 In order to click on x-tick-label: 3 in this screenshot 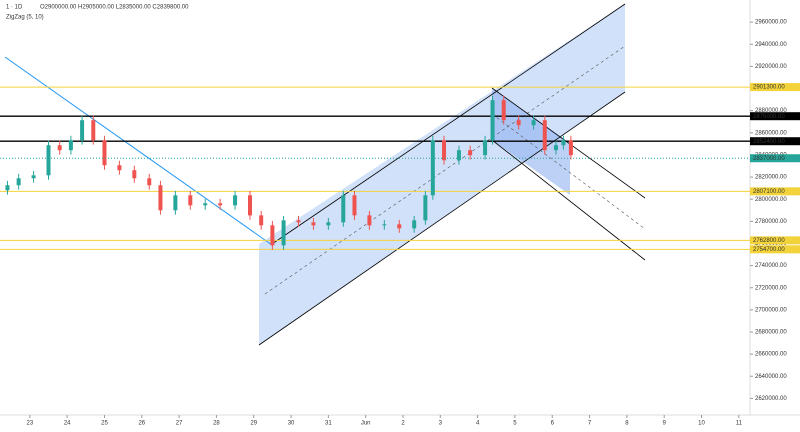, I will do `click(441, 424)`.